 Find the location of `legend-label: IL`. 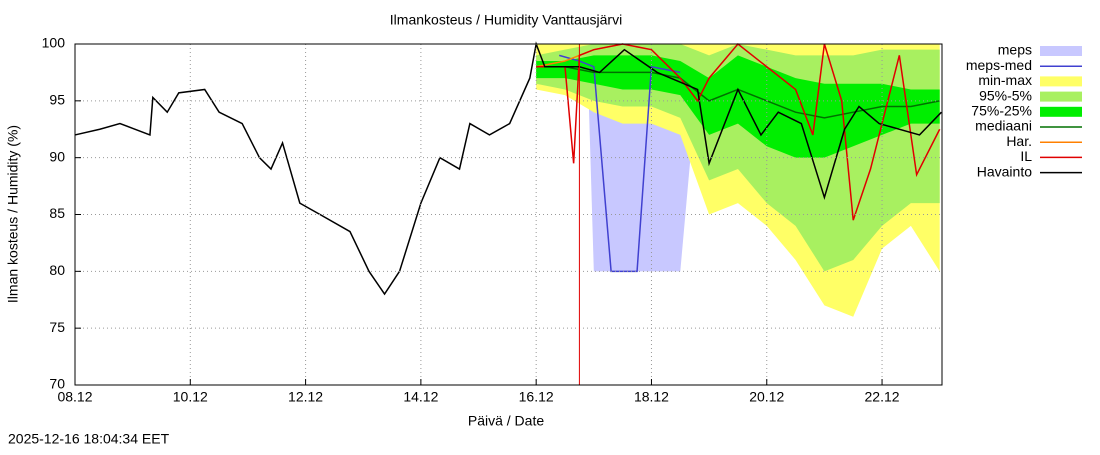

legend-label: IL is located at coordinates (1026, 156).